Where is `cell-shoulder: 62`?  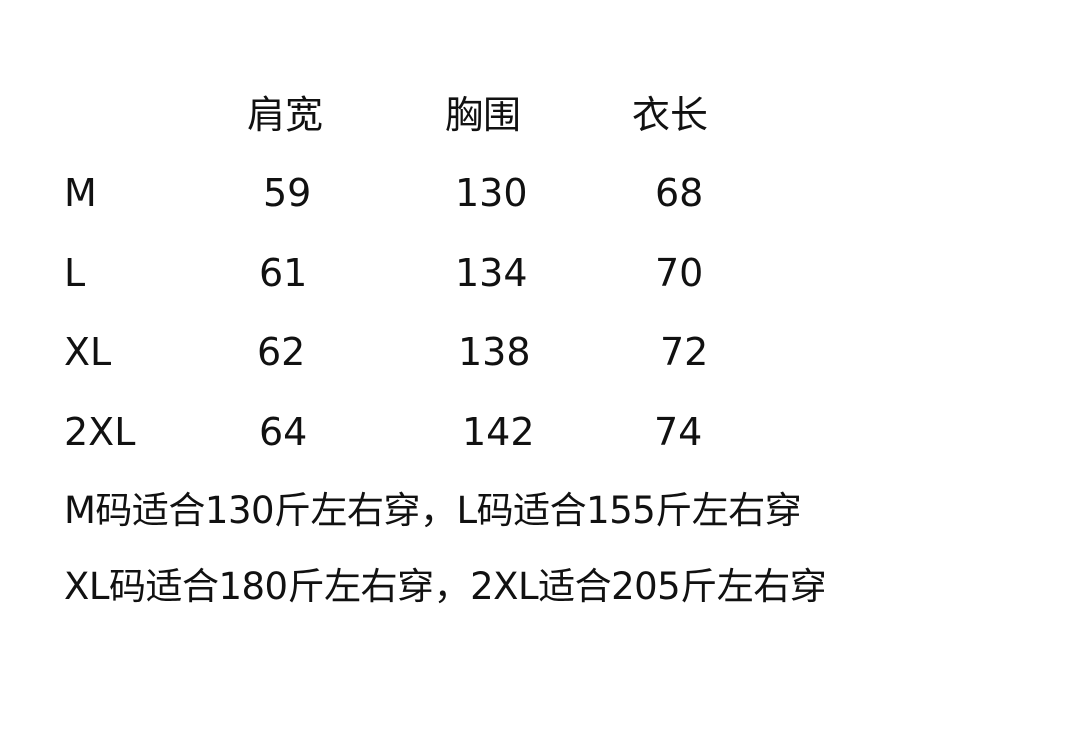 cell-shoulder: 62 is located at coordinates (281, 352).